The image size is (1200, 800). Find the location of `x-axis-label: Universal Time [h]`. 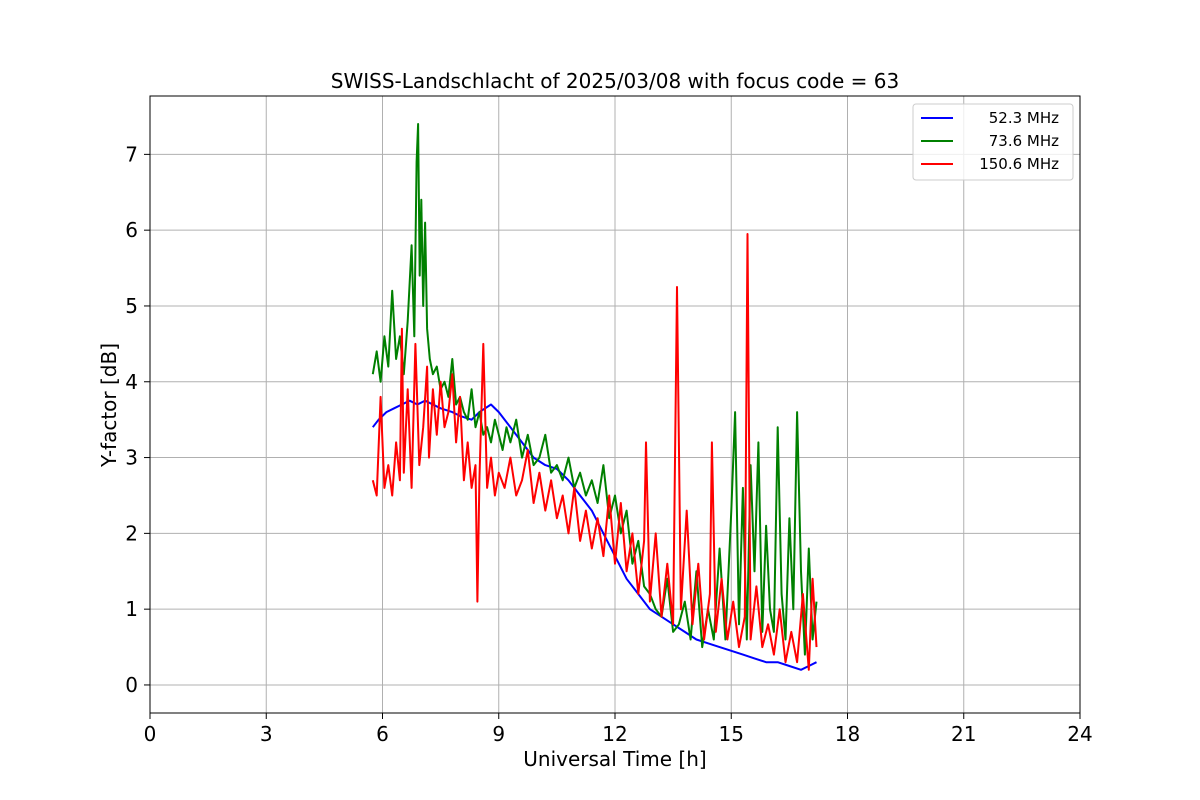

x-axis-label: Universal Time [h] is located at coordinates (614, 759).